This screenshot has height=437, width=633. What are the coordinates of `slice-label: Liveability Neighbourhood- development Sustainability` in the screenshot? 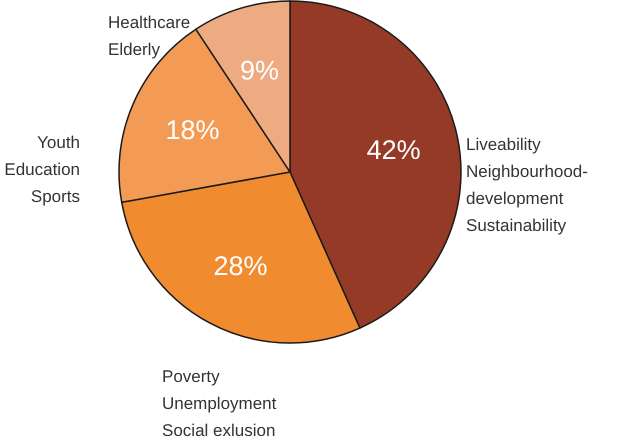 It's located at (527, 185).